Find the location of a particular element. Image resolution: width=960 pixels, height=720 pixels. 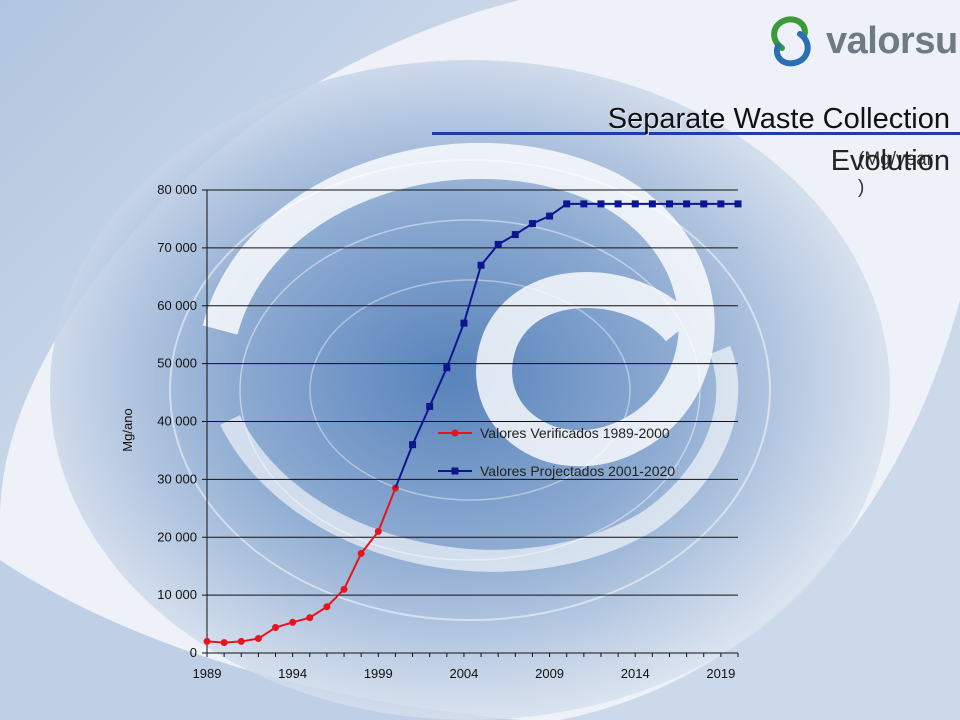

y-tick-label: 80 000 is located at coordinates (177, 189).